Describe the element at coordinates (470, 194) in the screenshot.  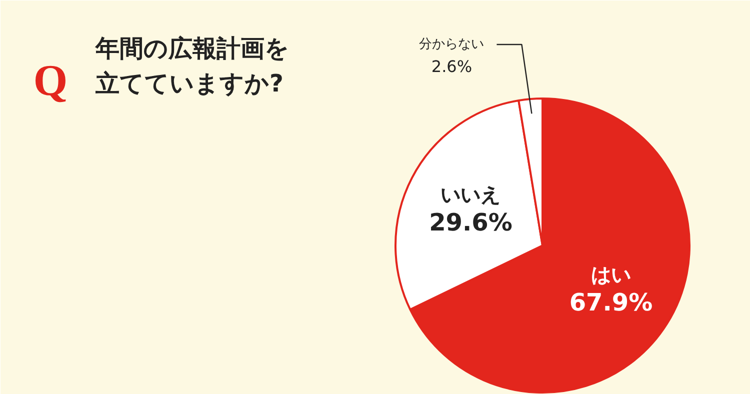
I see `slice-label: いいえ` at that location.